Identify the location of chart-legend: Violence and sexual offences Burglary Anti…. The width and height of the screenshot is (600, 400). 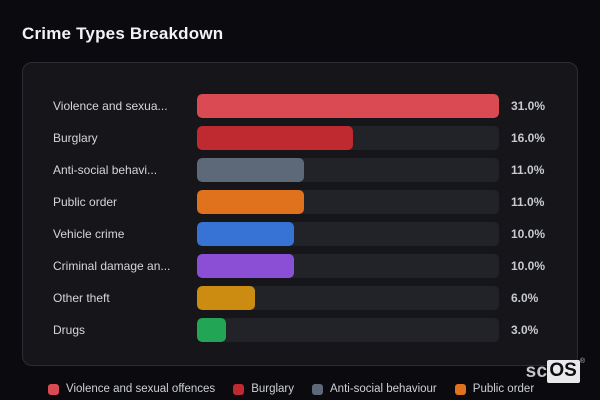
(291, 389).